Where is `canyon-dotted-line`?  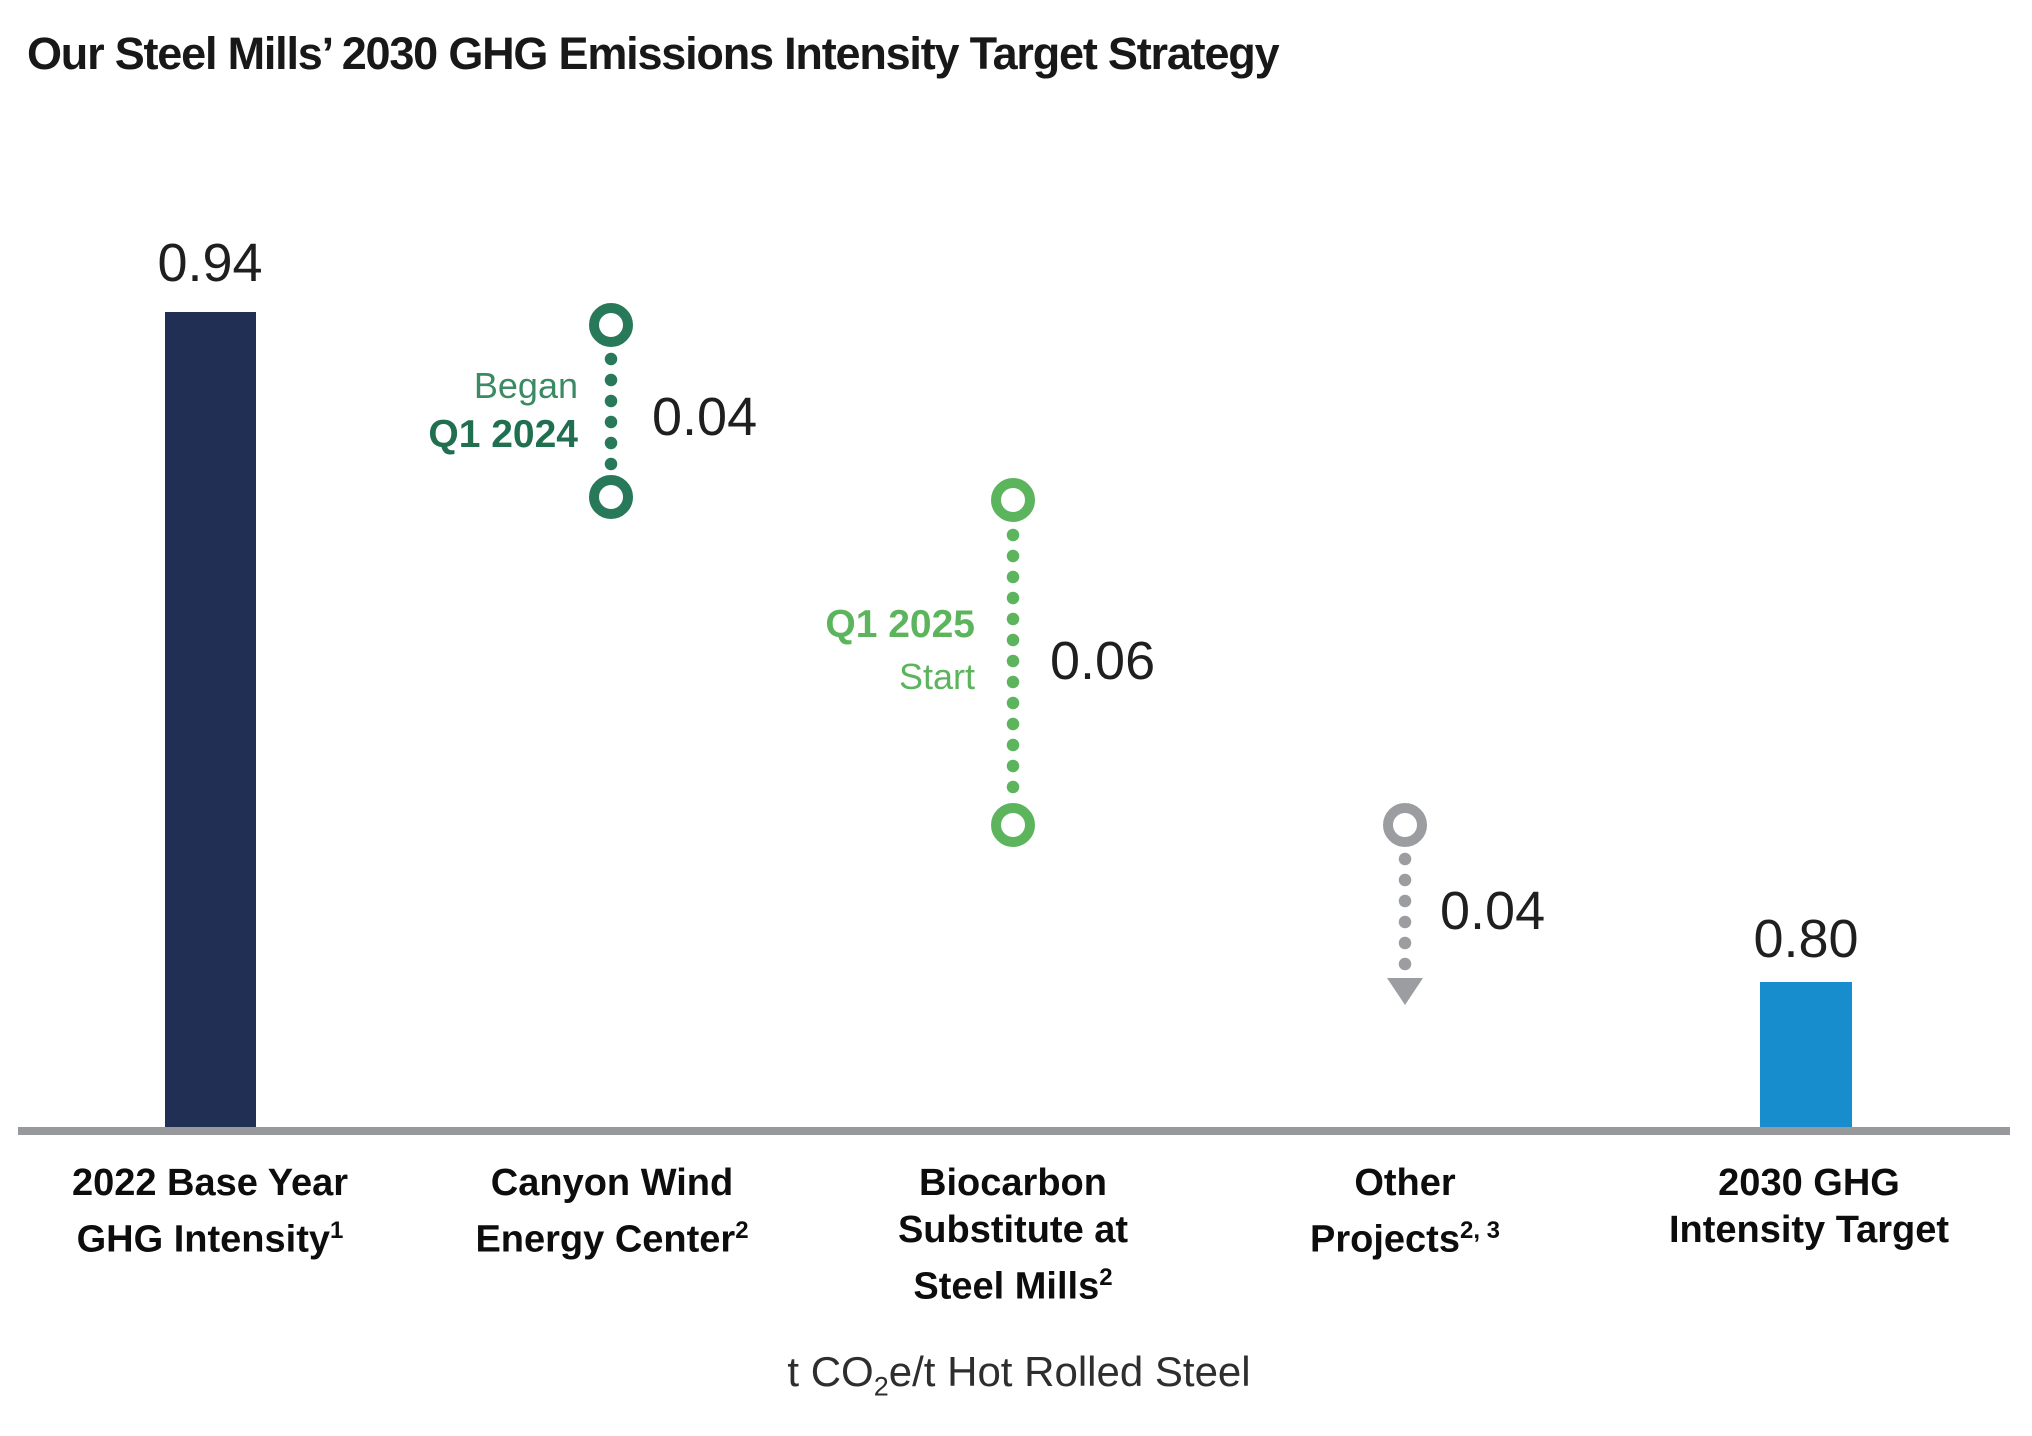
canyon-dotted-line is located at coordinates (611, 411).